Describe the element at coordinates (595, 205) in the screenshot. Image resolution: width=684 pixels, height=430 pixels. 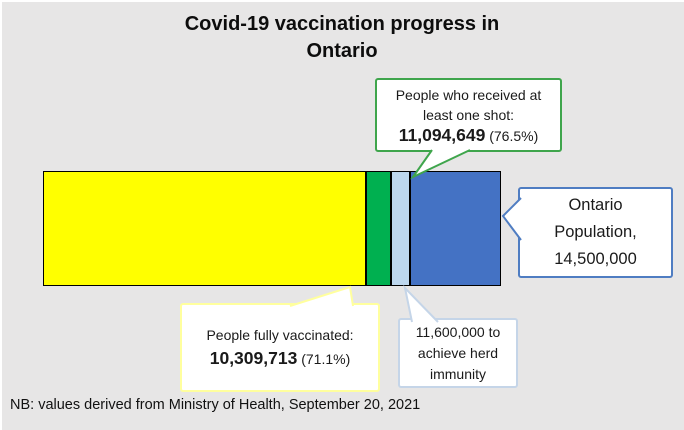
I see `population-line1: Ontario` at that location.